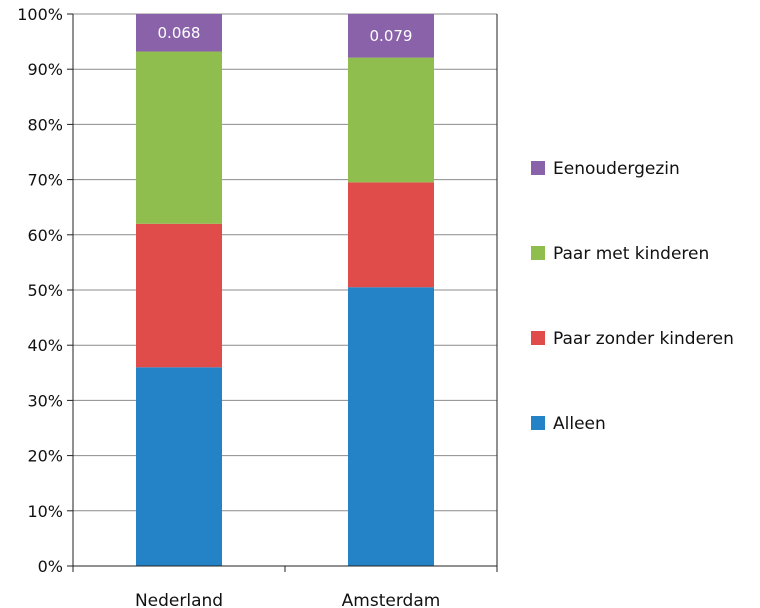 This screenshot has width=760, height=608. Describe the element at coordinates (40, 14) in the screenshot. I see `y-tick-label: 100%` at that location.